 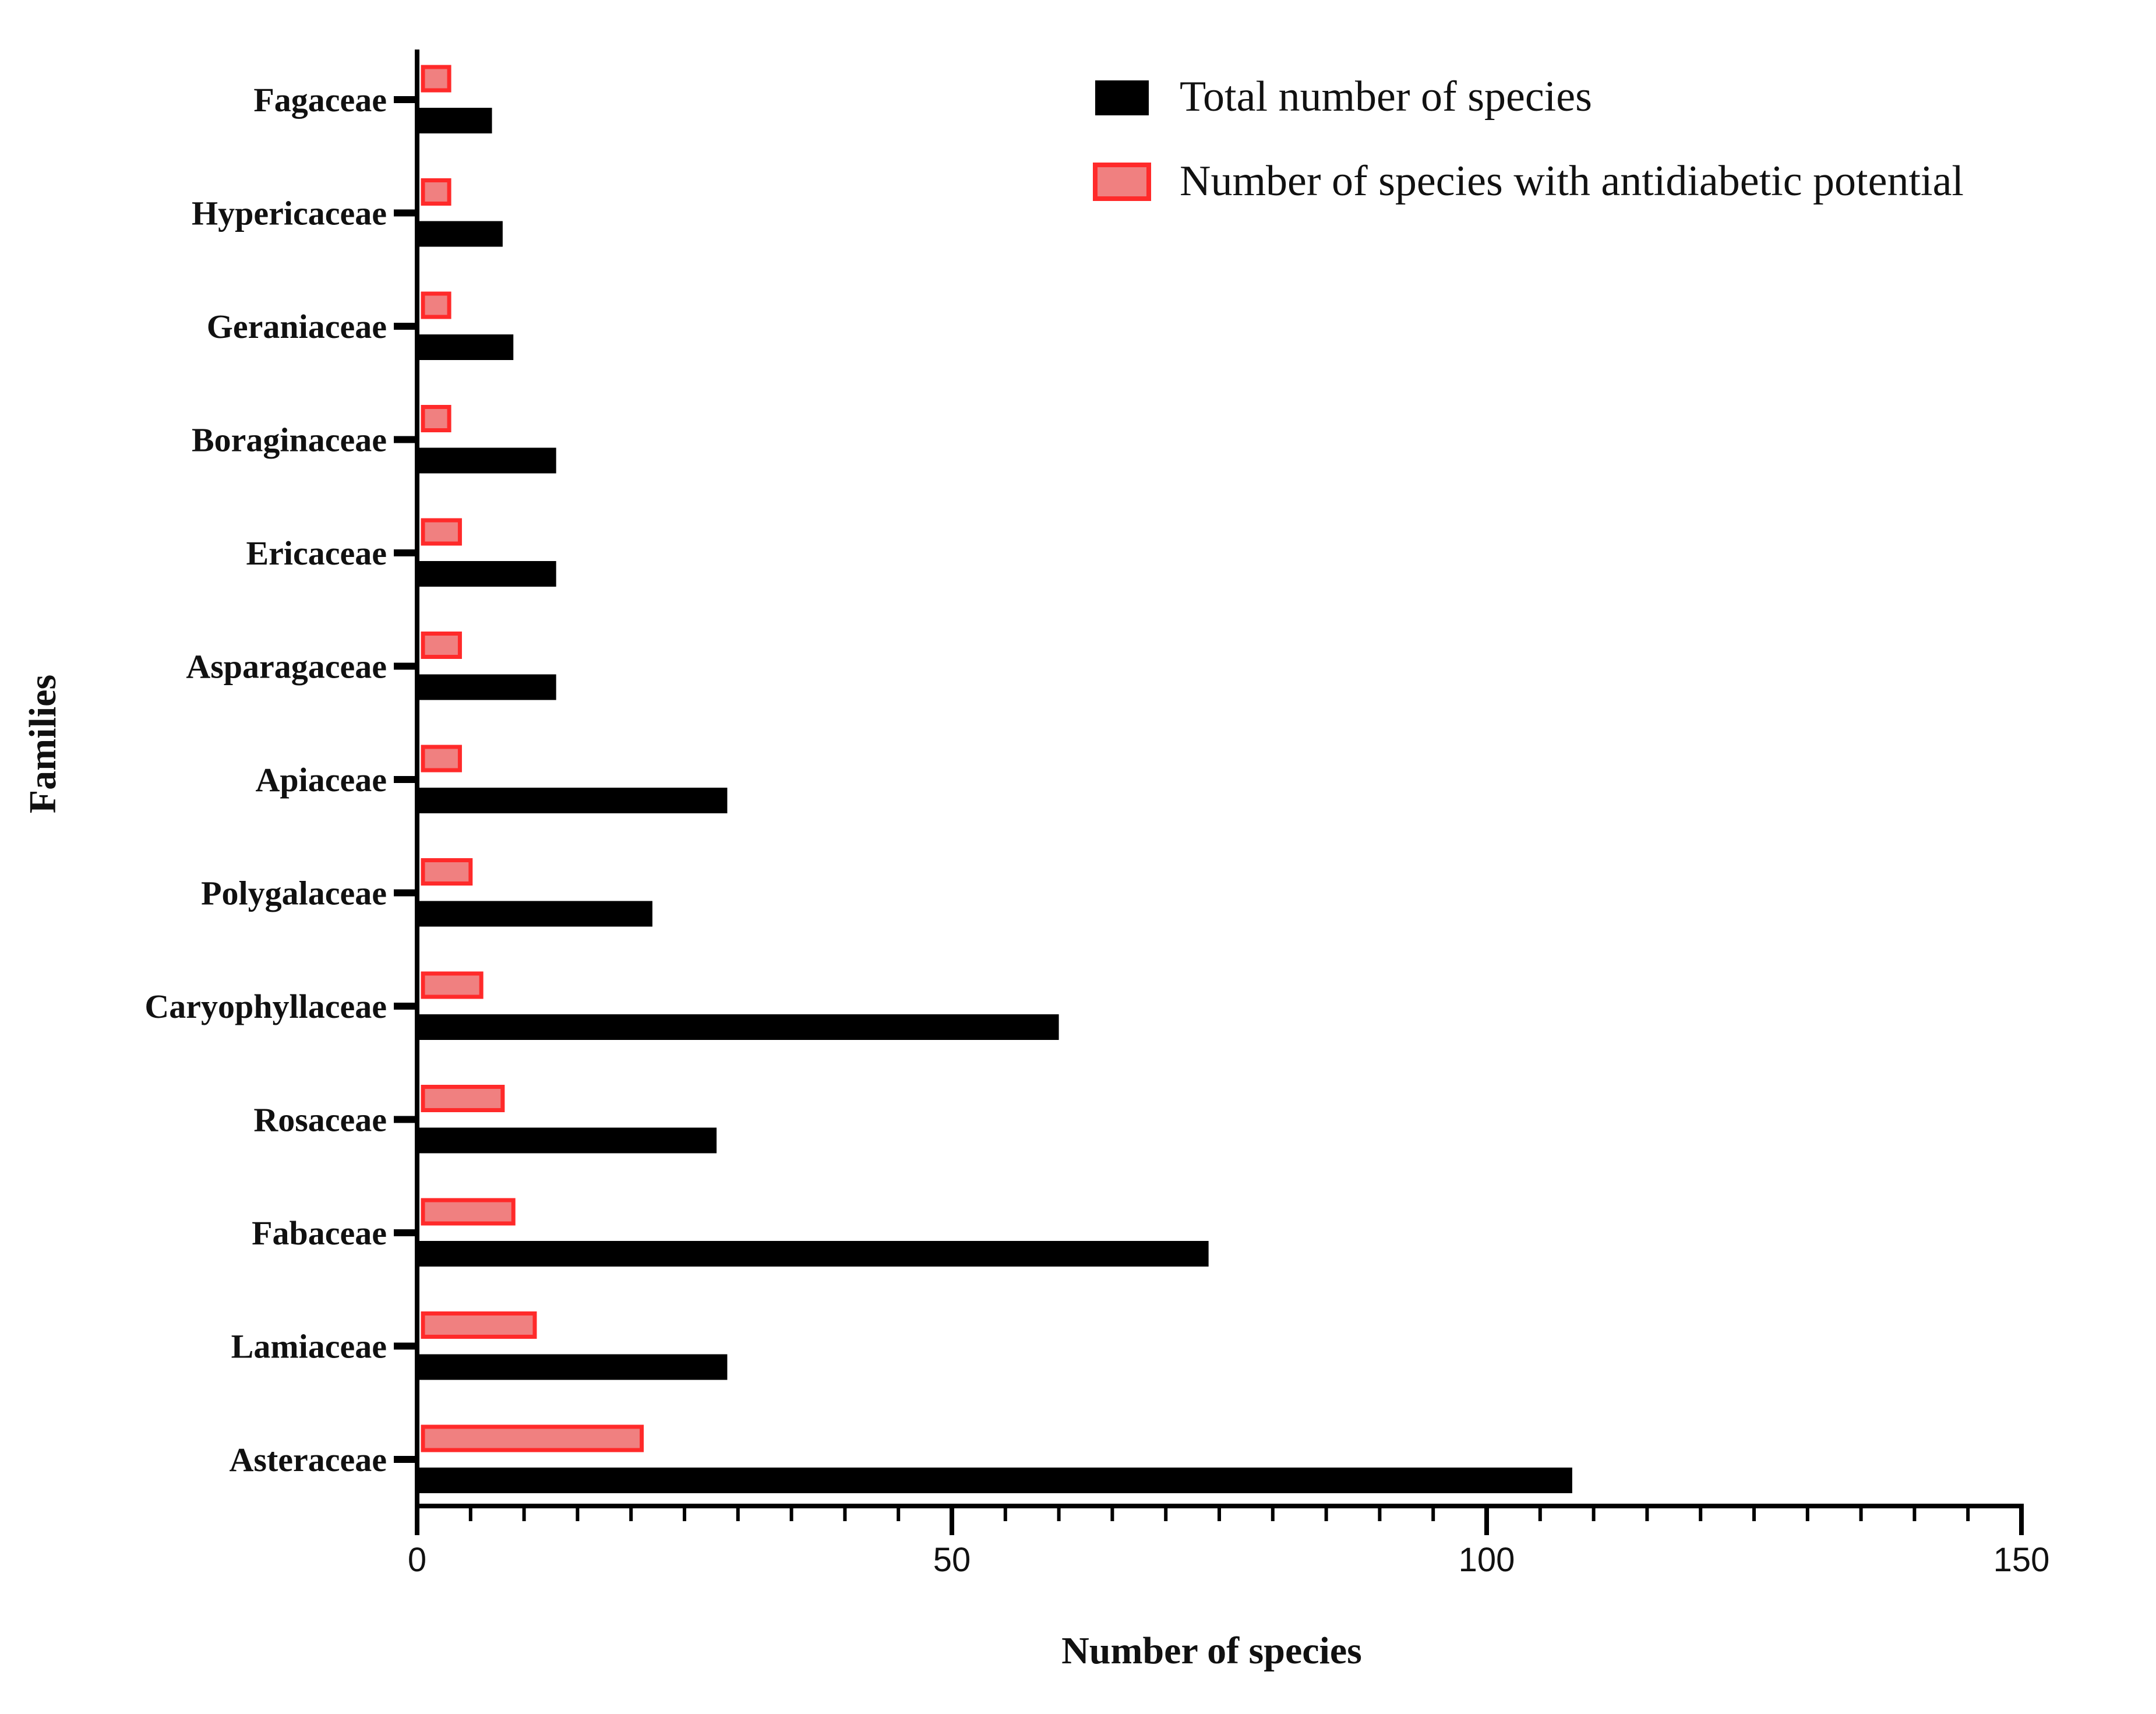 What do you see at coordinates (738, 1027) in the screenshot?
I see `bar-total-caryophyllaceae` at bounding box center [738, 1027].